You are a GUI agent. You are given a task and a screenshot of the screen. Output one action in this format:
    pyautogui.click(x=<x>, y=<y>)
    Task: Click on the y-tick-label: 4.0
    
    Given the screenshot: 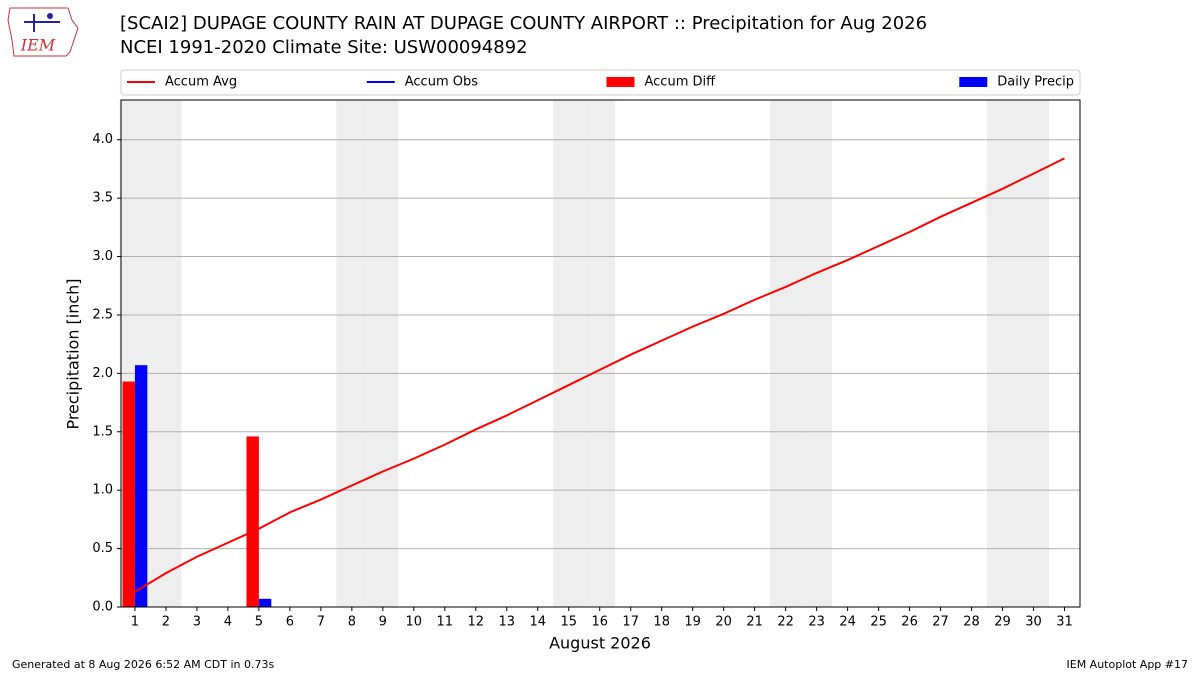 What is the action you would take?
    pyautogui.click(x=102, y=139)
    